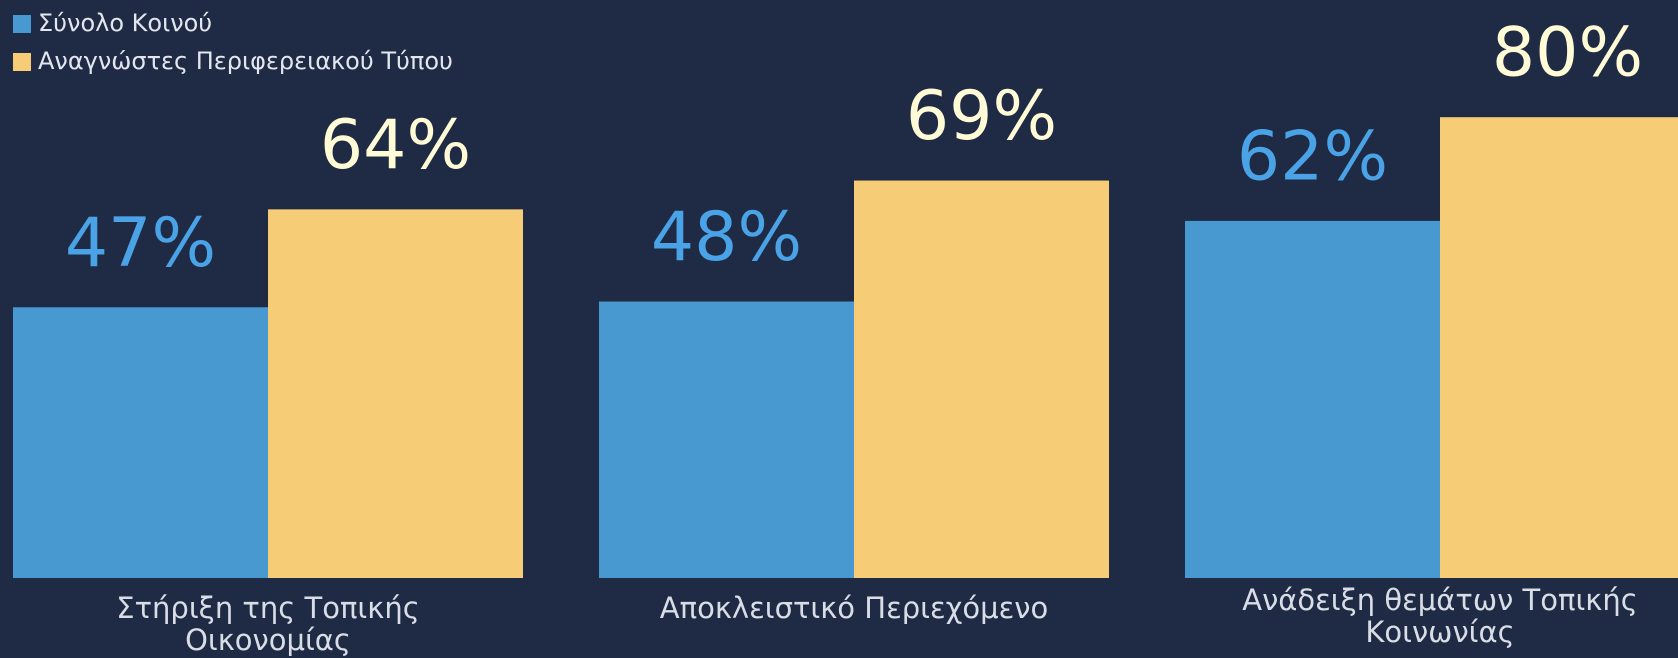 Image resolution: width=1678 pixels, height=658 pixels. Describe the element at coordinates (395, 145) in the screenshot. I see `data-label: 64%` at that location.